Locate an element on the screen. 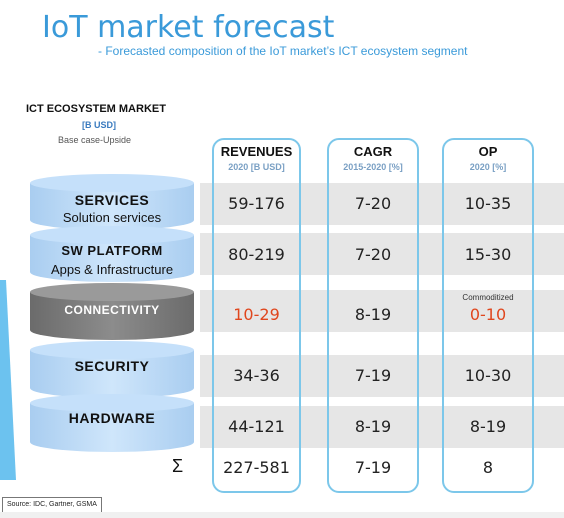 Image resolution: width=564 pixels, height=518 pixels. segment-services-label: SERVICES is located at coordinates (112, 200).